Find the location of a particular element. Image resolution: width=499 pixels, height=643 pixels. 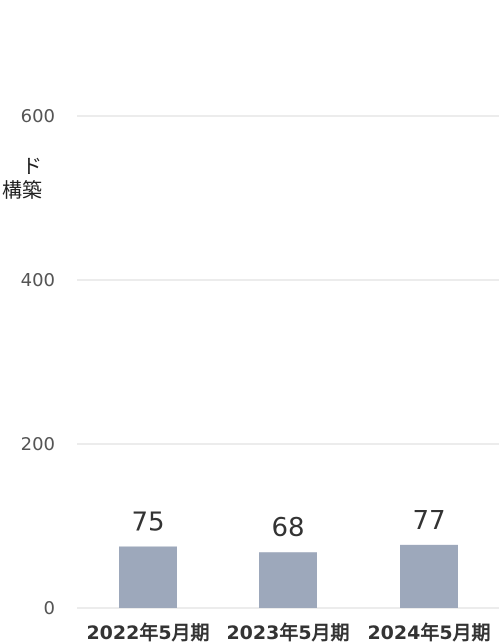

data-label: 75 is located at coordinates (147, 523).